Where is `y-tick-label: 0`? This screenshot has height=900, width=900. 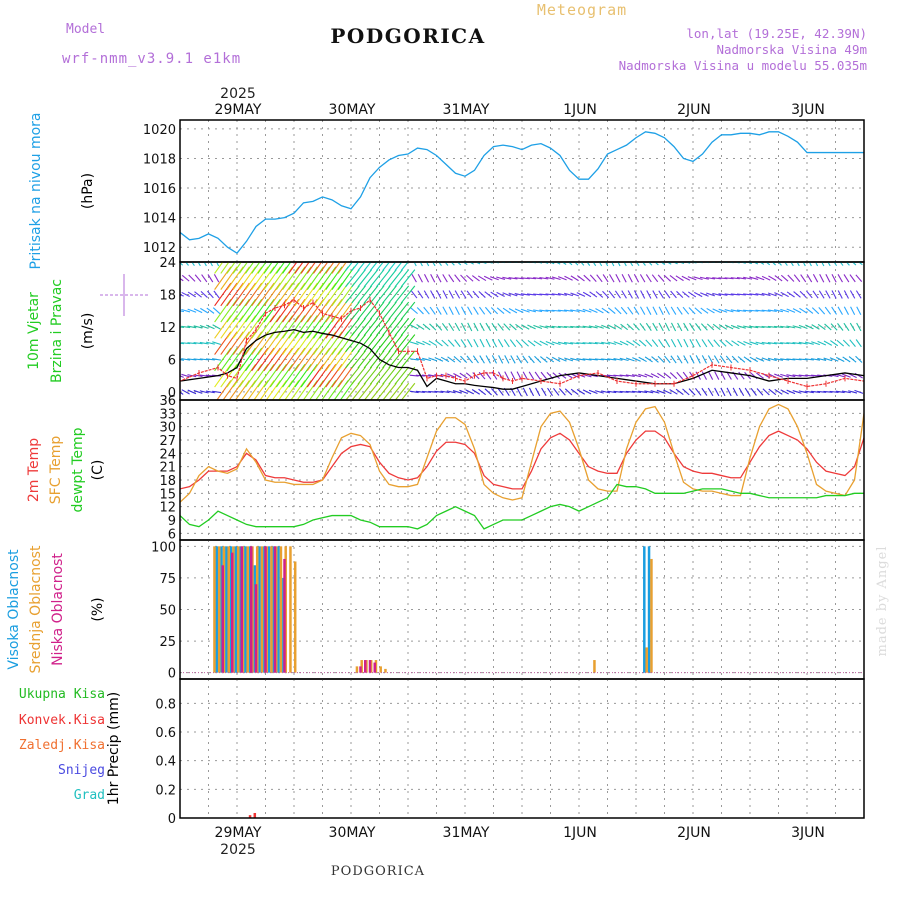
y-tick-label: 0 is located at coordinates (172, 674).